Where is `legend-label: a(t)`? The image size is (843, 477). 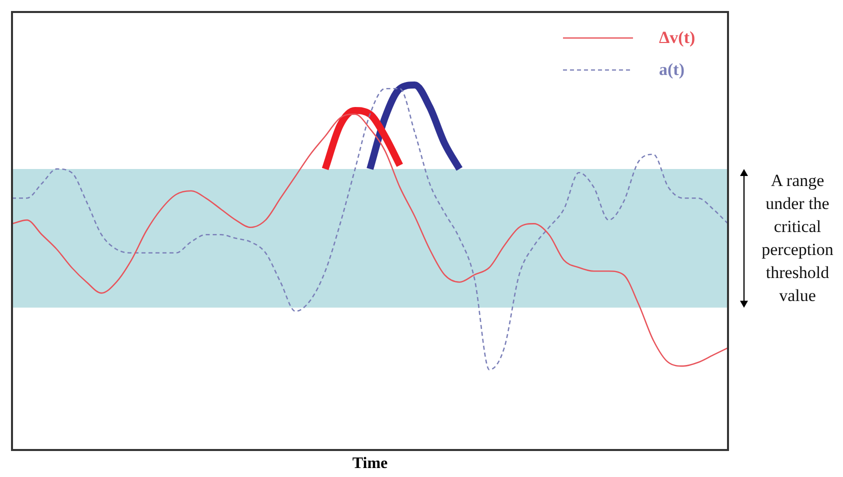 legend-label: a(t) is located at coordinates (671, 70).